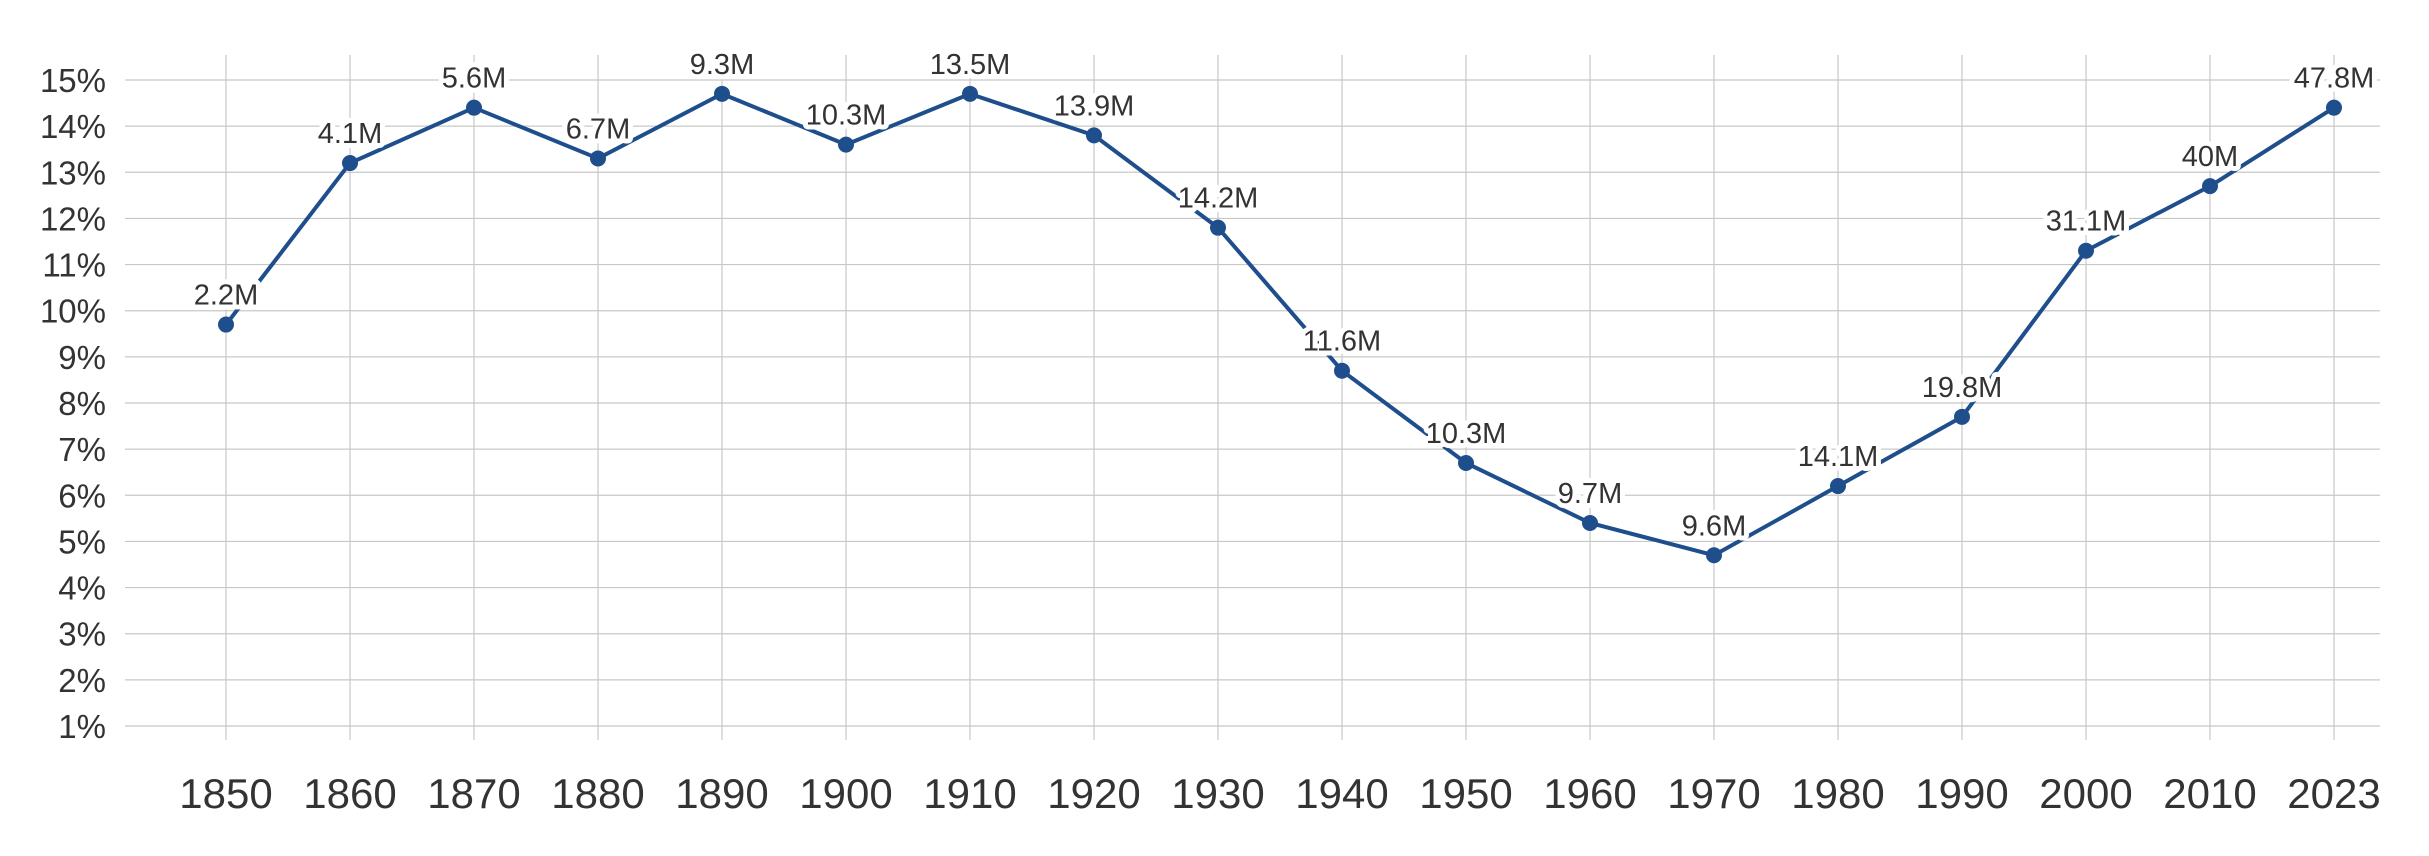 This screenshot has width=2429, height=856. What do you see at coordinates (73, 80) in the screenshot?
I see `y-tick-label: 15%` at bounding box center [73, 80].